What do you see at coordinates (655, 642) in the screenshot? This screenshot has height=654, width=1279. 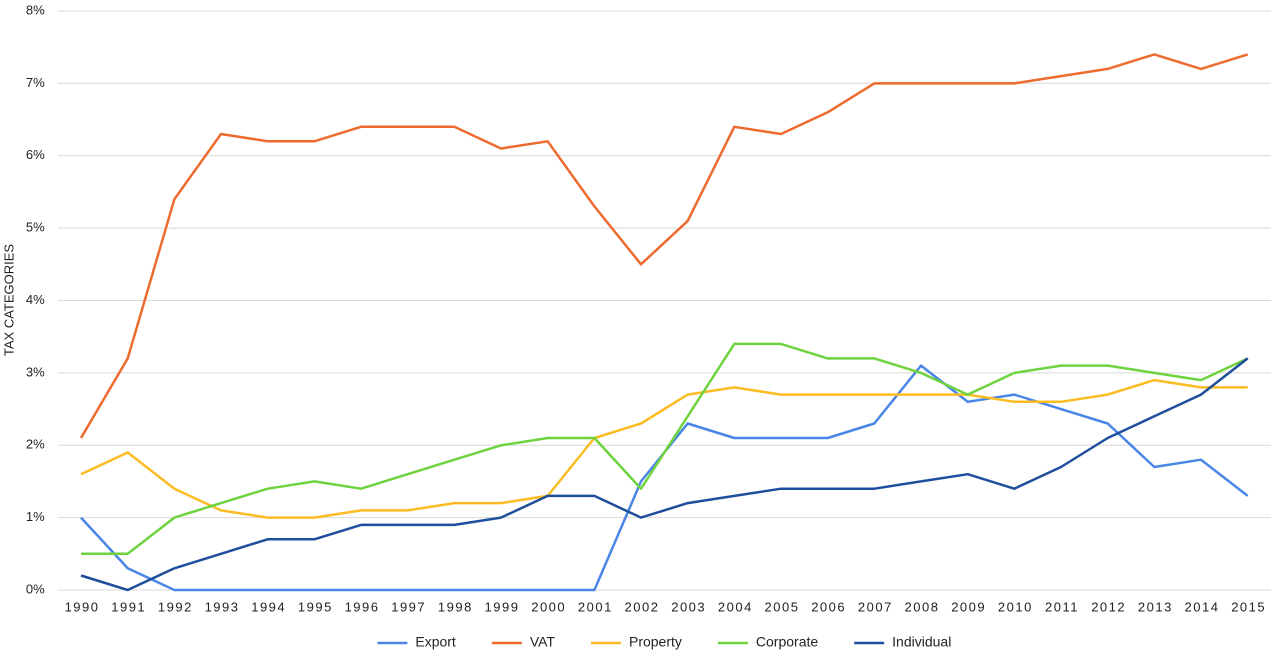 I see `legend-text: Property` at bounding box center [655, 642].